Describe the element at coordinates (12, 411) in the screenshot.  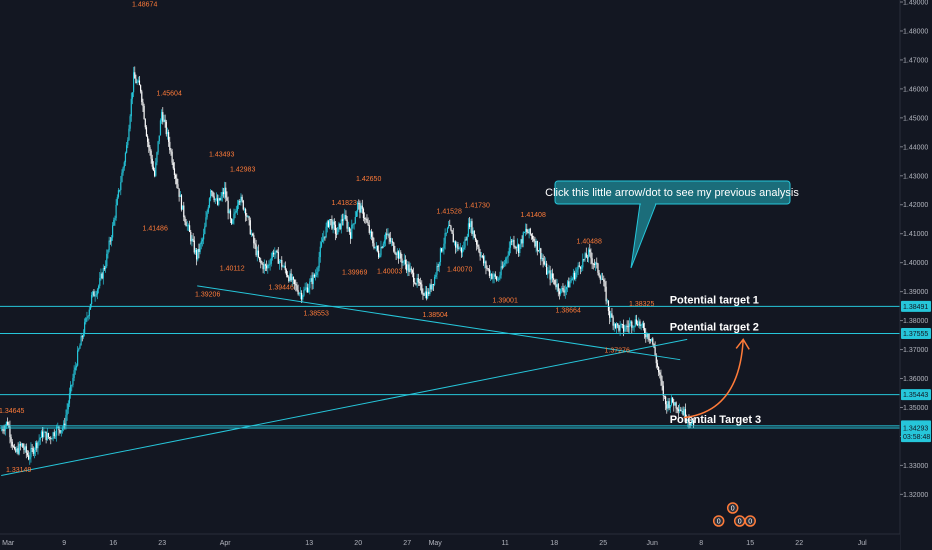
I see `price-annotation: 1.34645` at that location.